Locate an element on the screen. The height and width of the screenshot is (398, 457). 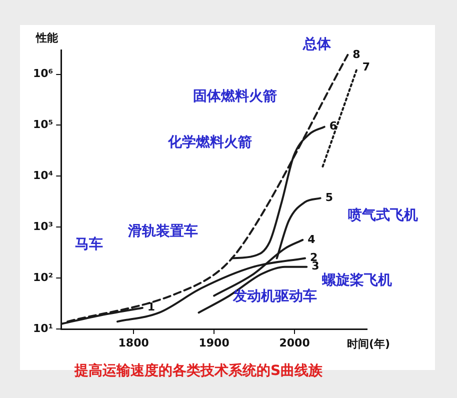
annotation: 发动机驱动车 is located at coordinates (274, 296).